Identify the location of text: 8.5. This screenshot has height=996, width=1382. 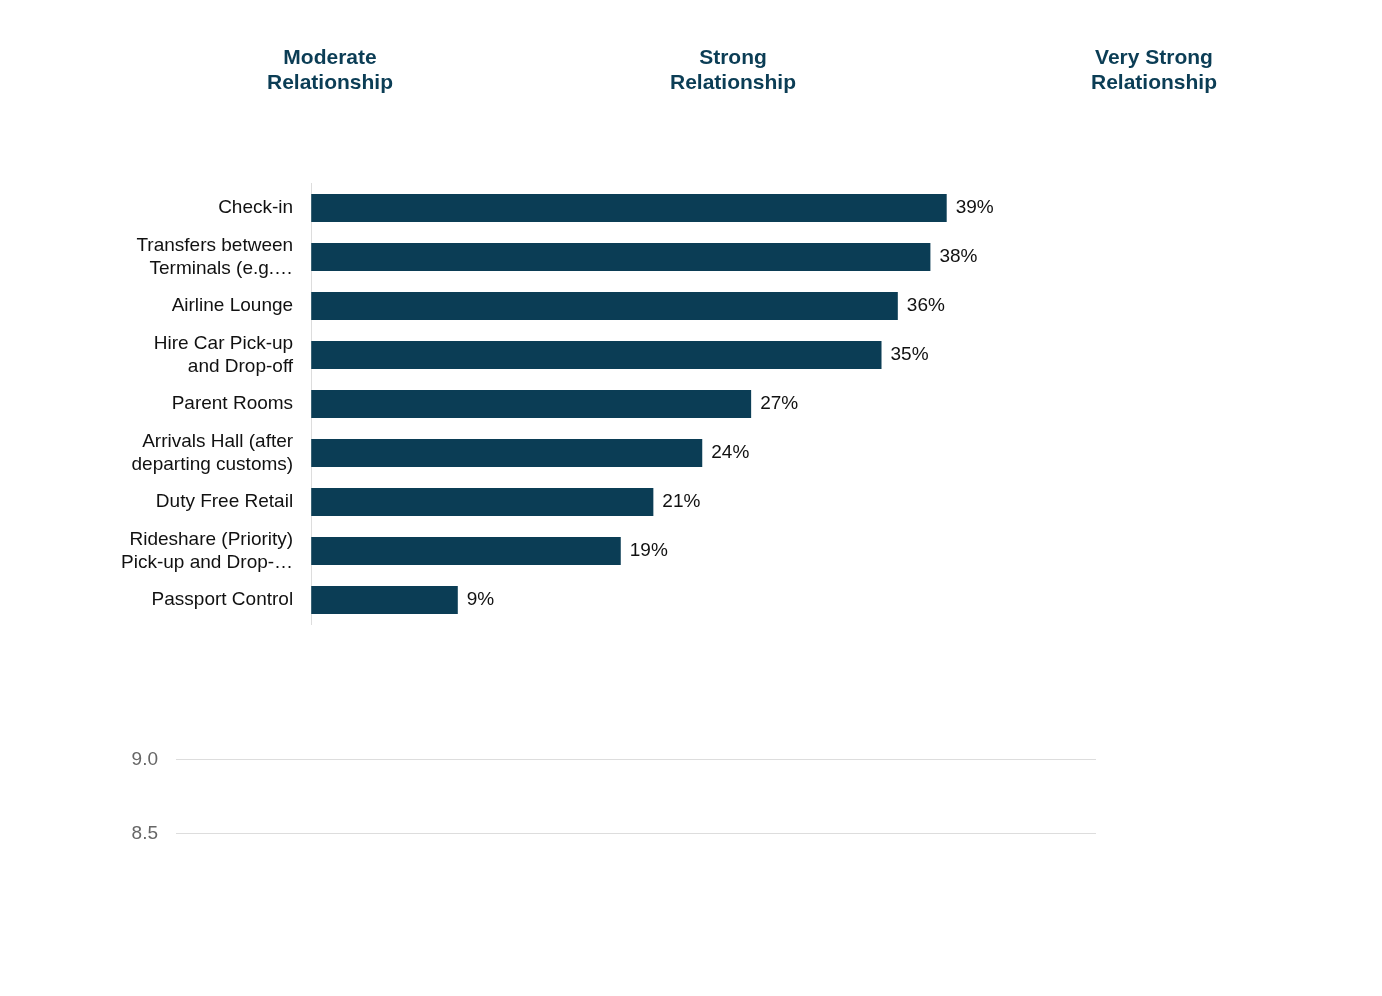
(144, 833).